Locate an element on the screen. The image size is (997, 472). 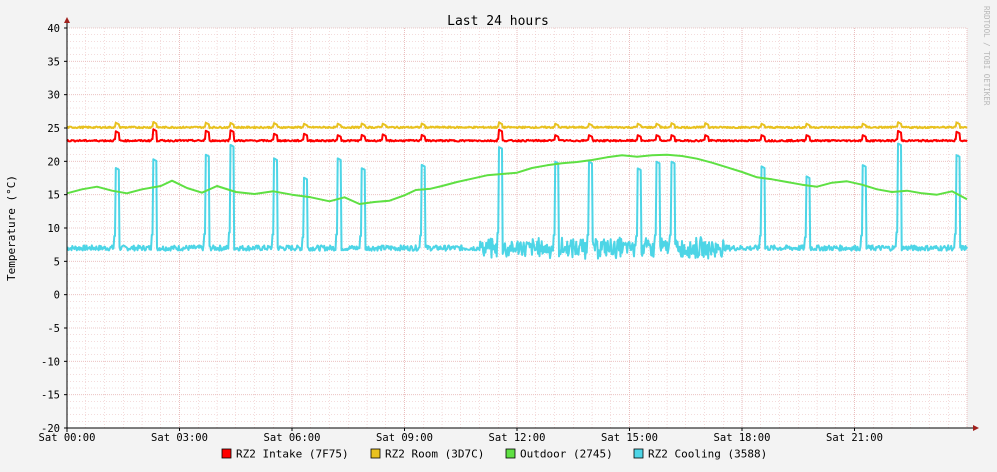
legend-label: RZ2 Cooling (3588) is located at coordinates (707, 454).